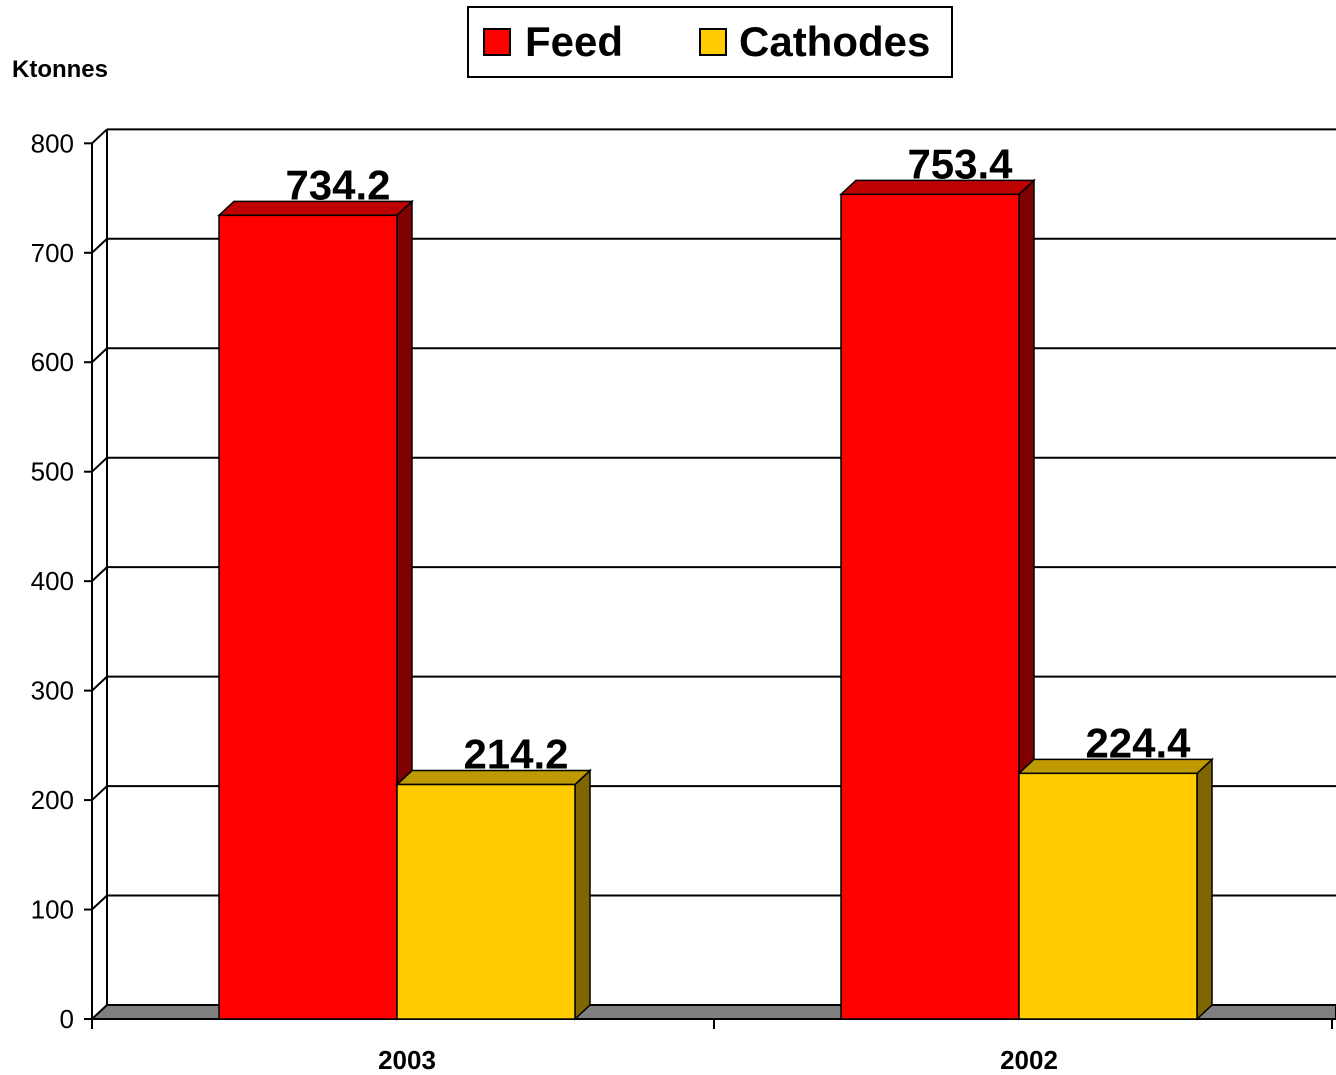 The image size is (1336, 1075). What do you see at coordinates (574, 41) in the screenshot?
I see `legend-label-feed: Feed` at bounding box center [574, 41].